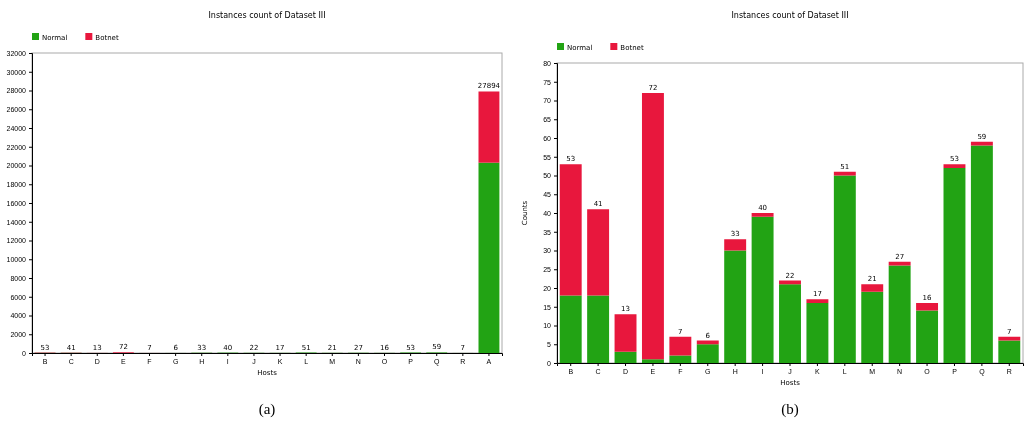 The height and width of the screenshot is (443, 1035). Describe the element at coordinates (267, 409) in the screenshot. I see `text: (a)` at that location.